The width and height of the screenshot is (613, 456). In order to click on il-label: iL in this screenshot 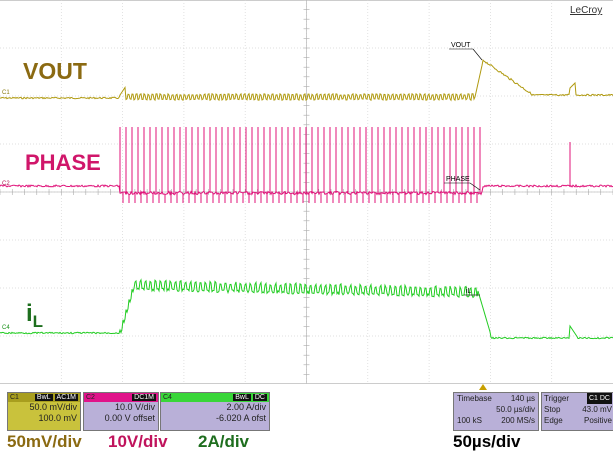, I will do `click(34, 316)`.